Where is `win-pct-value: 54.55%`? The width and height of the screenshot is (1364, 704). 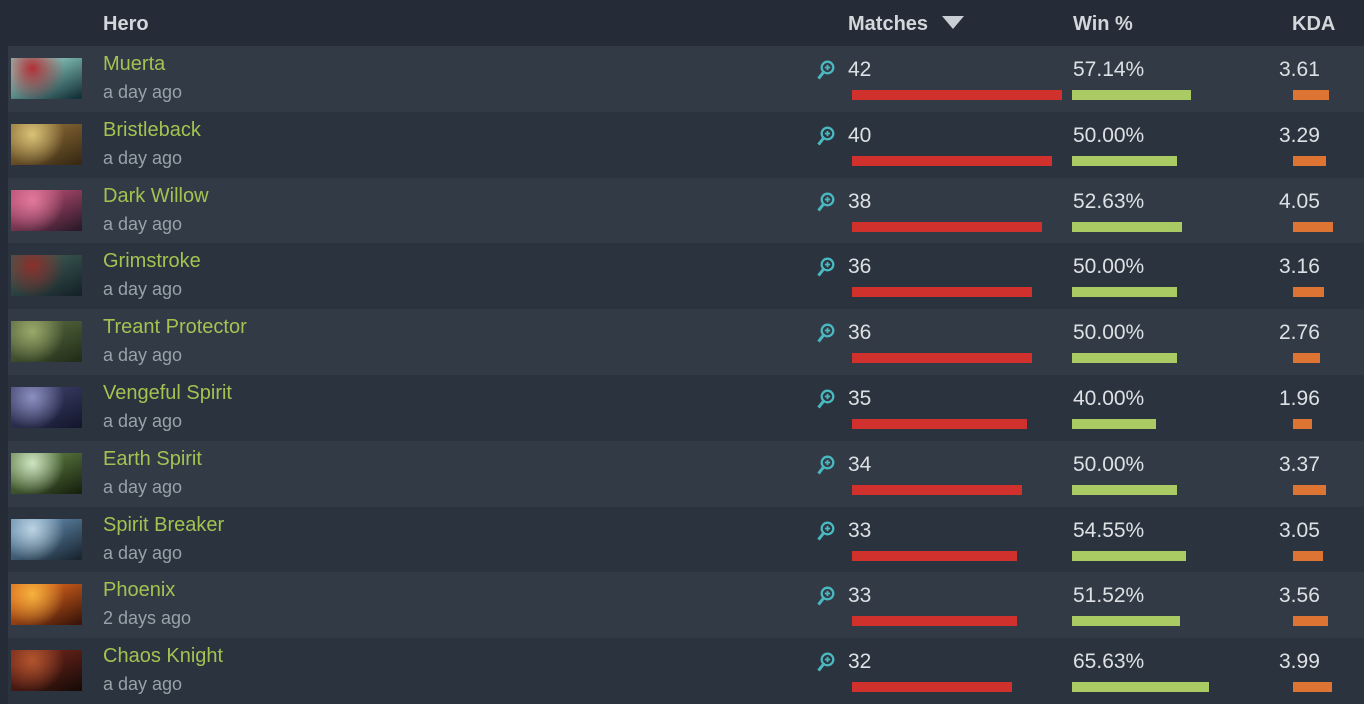 win-pct-value: 54.55% is located at coordinates (1109, 530).